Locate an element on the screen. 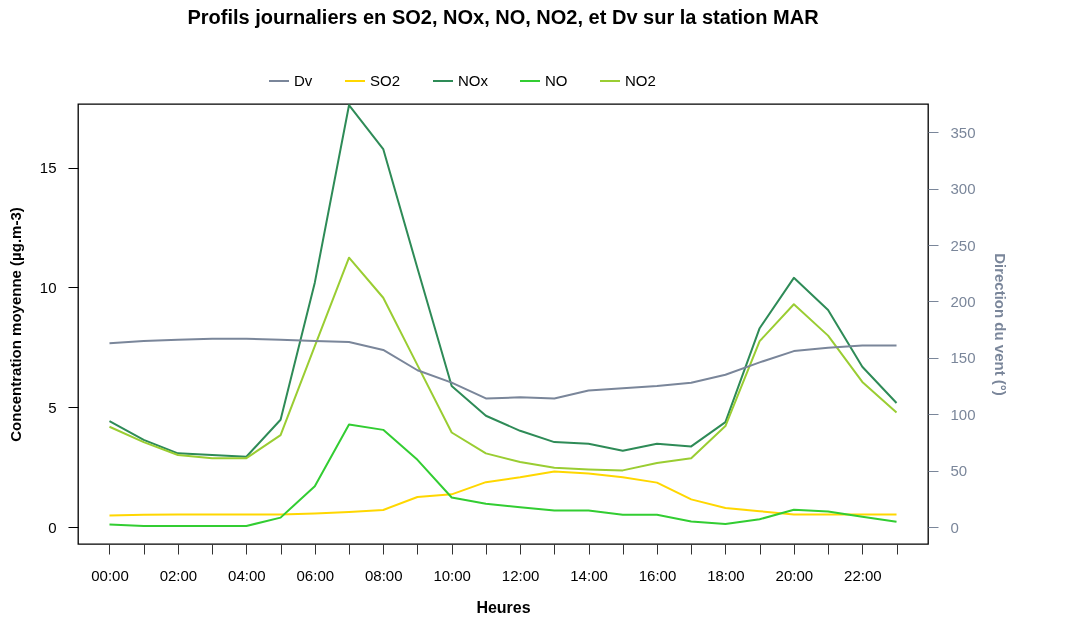 Image resolution: width=1069 pixels, height=619 pixels. x-tick-label: 06:00 is located at coordinates (315, 575).